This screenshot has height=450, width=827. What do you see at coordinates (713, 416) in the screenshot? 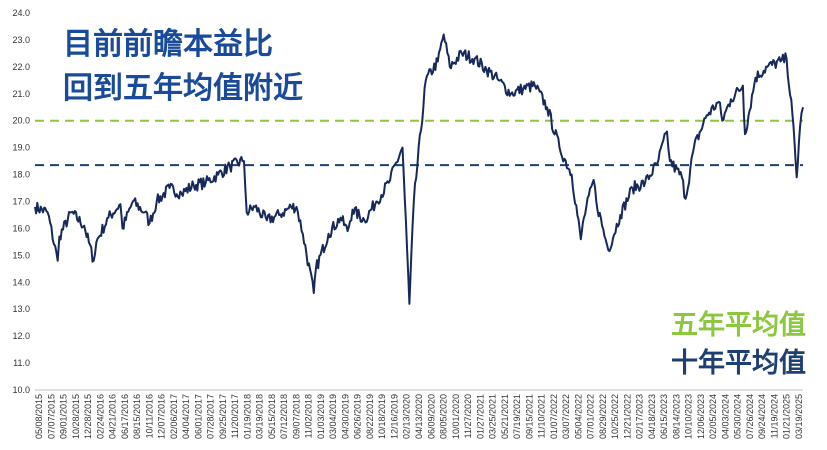
I see `x-tick-label: 02/05/2024` at bounding box center [713, 416].